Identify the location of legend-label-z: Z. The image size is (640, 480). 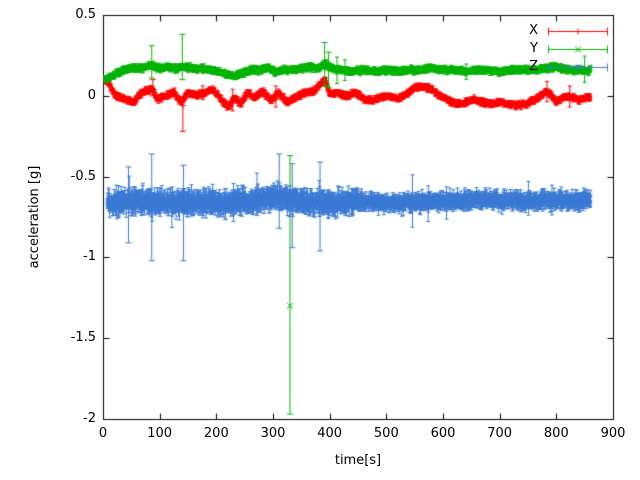
(533, 66).